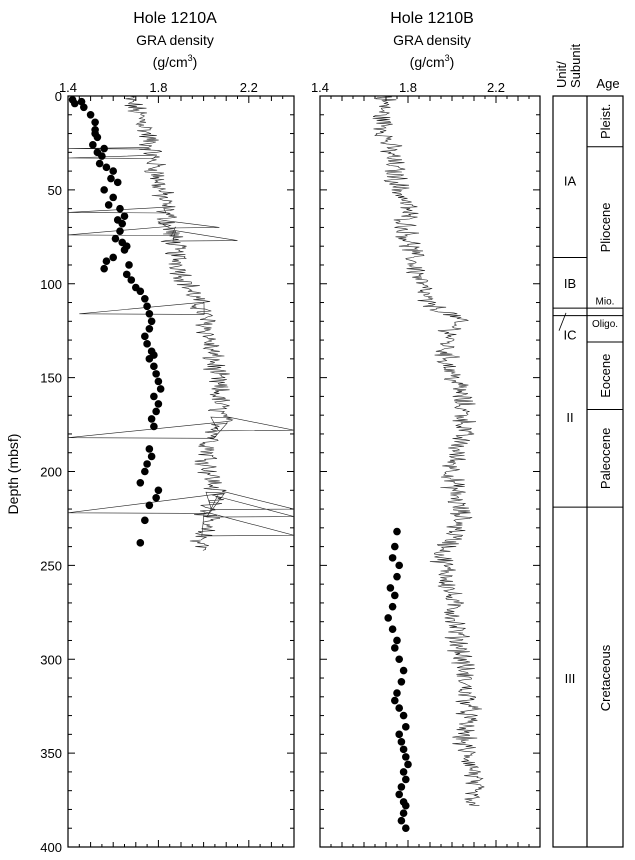 The height and width of the screenshot is (860, 635). Describe the element at coordinates (13, 474) in the screenshot. I see `depth-axis-label: Depth (mbsf)` at that location.